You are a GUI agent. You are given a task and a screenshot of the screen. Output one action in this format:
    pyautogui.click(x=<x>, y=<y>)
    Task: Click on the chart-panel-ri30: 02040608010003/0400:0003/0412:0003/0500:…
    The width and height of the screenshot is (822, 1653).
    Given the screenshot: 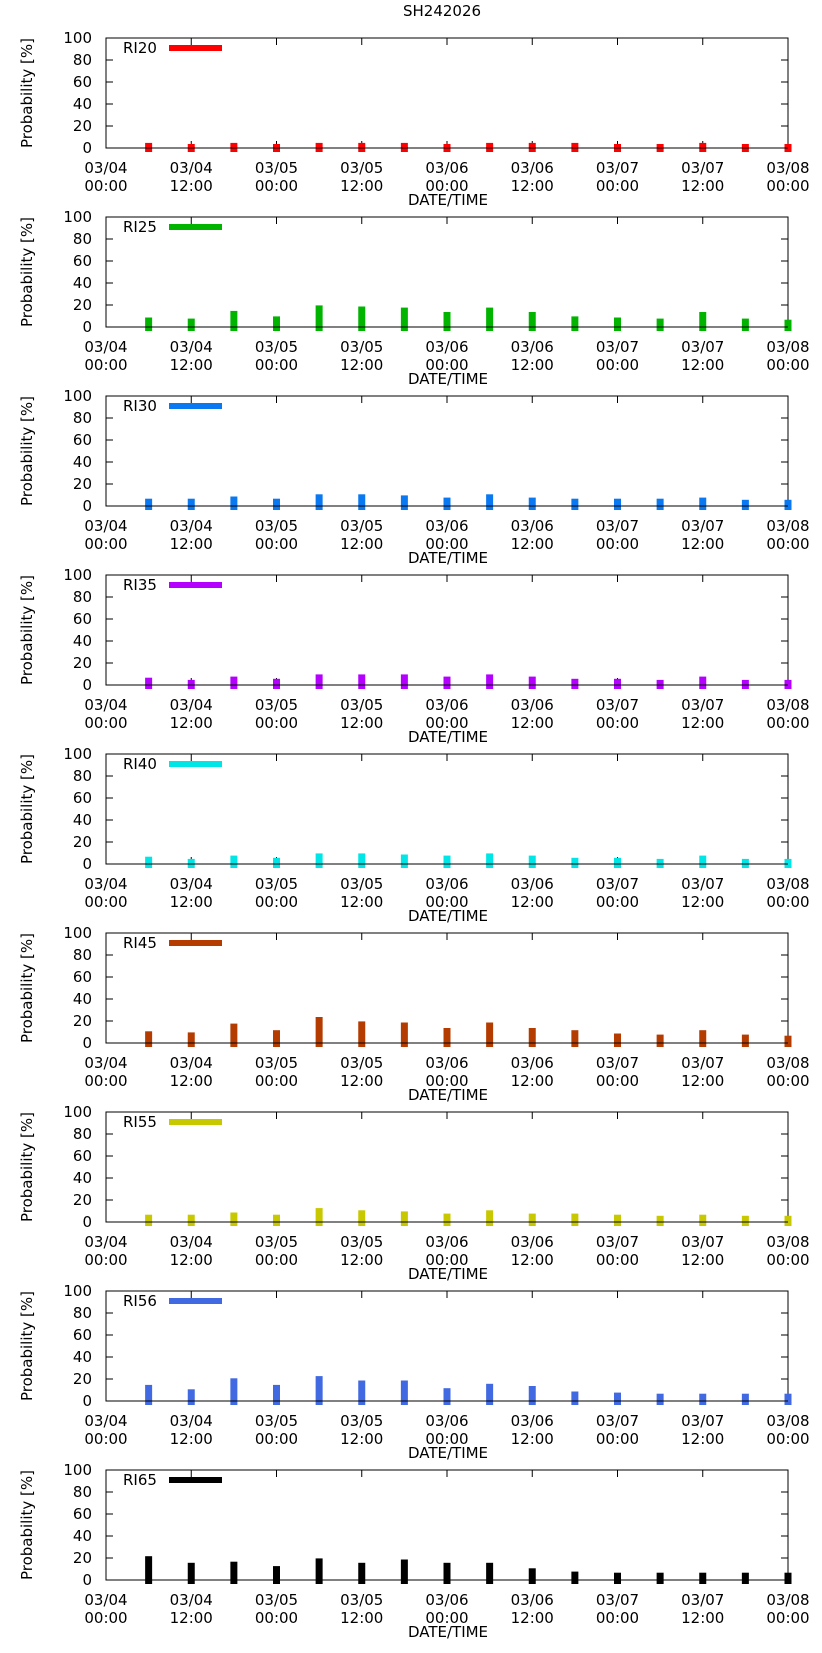 What is the action you would take?
    pyautogui.click(x=414, y=477)
    